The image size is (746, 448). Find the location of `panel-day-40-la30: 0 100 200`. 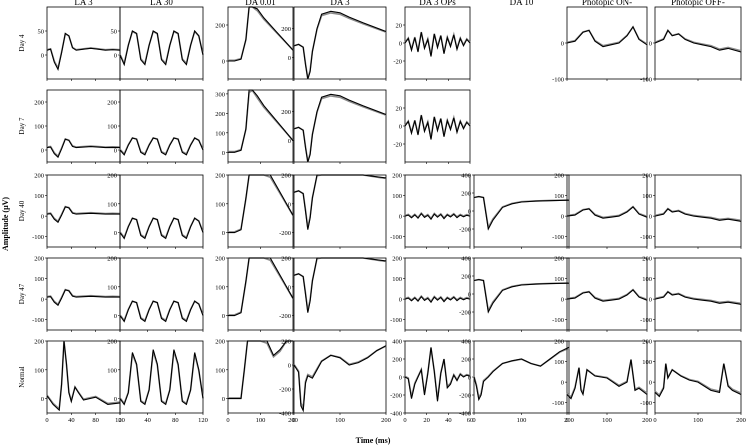

panel-day-40-la30: 0 100 200 is located at coordinates (155, 211).